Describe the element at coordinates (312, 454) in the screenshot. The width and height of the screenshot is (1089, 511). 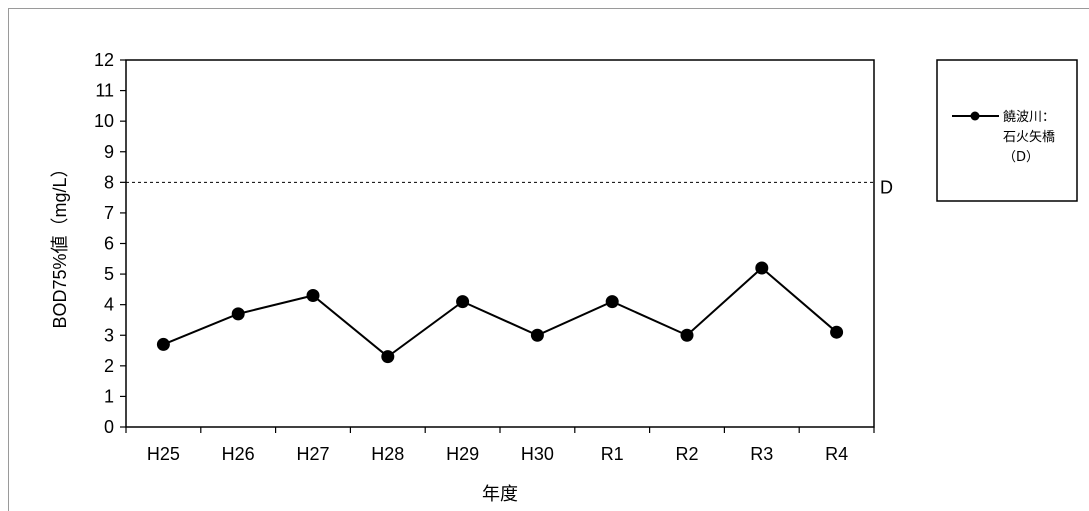
I see `x-tick-label: H27` at that location.